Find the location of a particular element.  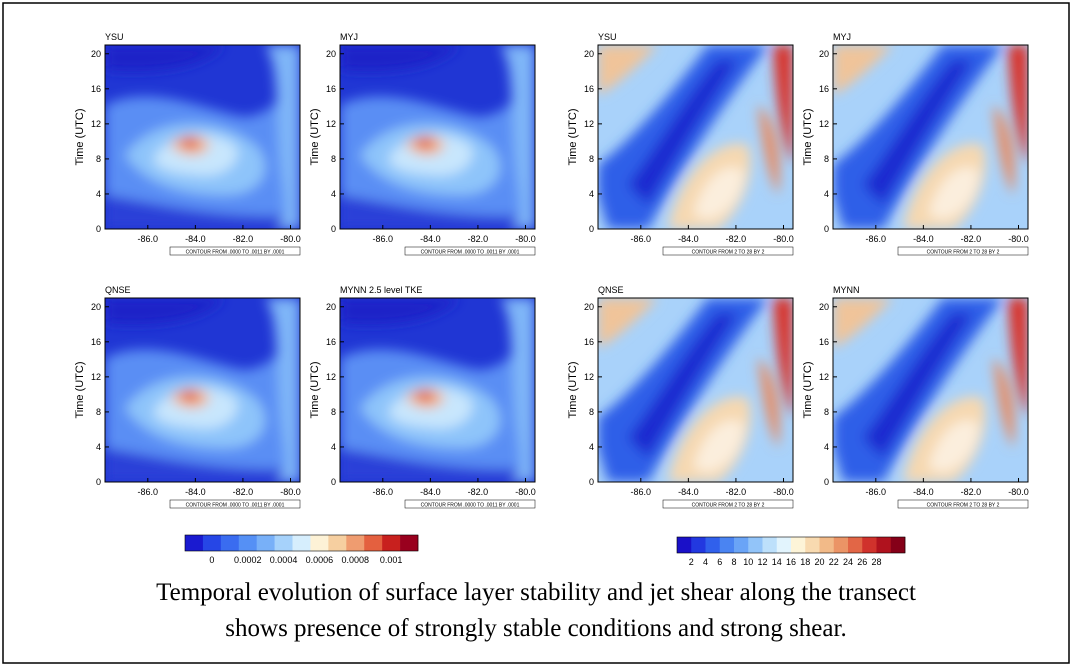

panel-title: YSU is located at coordinates (607, 37).